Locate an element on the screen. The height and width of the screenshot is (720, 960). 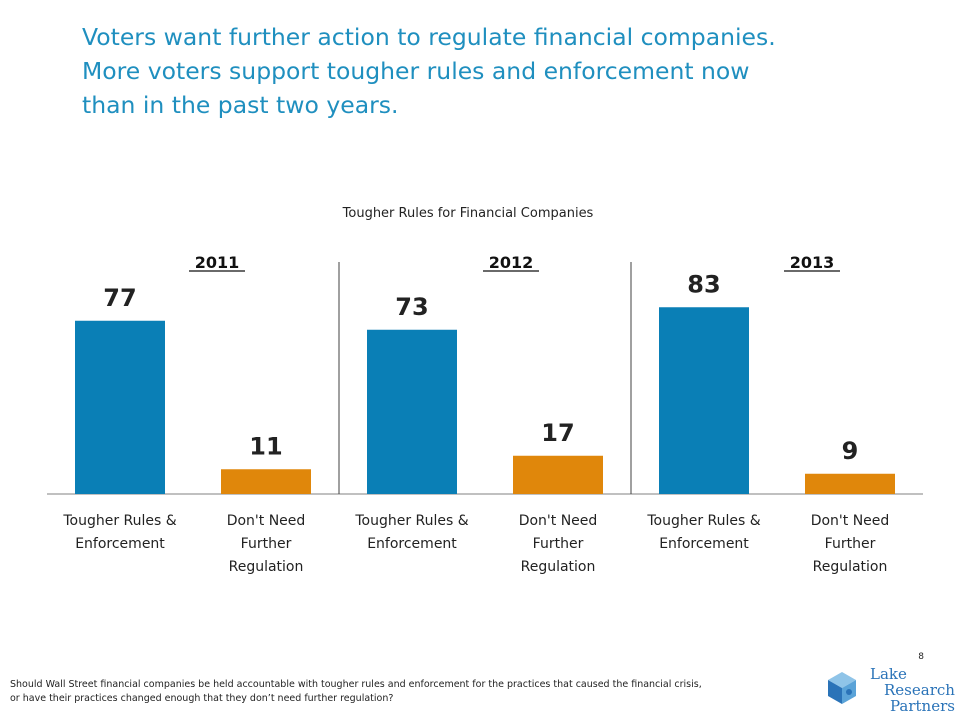
page-number: 8 is located at coordinates (921, 657).